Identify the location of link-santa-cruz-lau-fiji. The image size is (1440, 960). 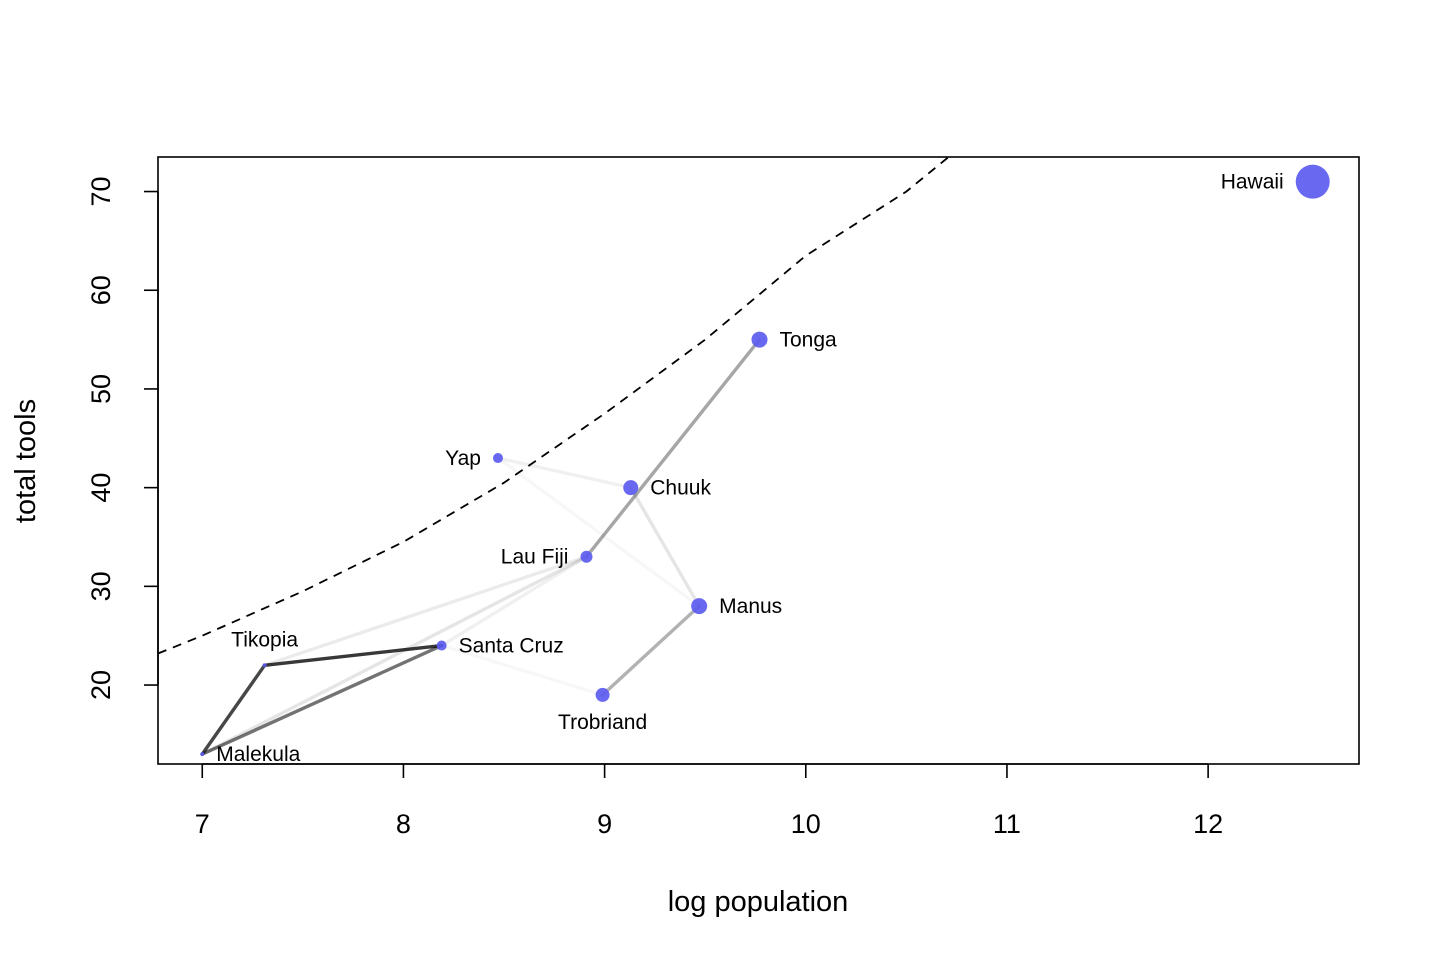
(514, 601).